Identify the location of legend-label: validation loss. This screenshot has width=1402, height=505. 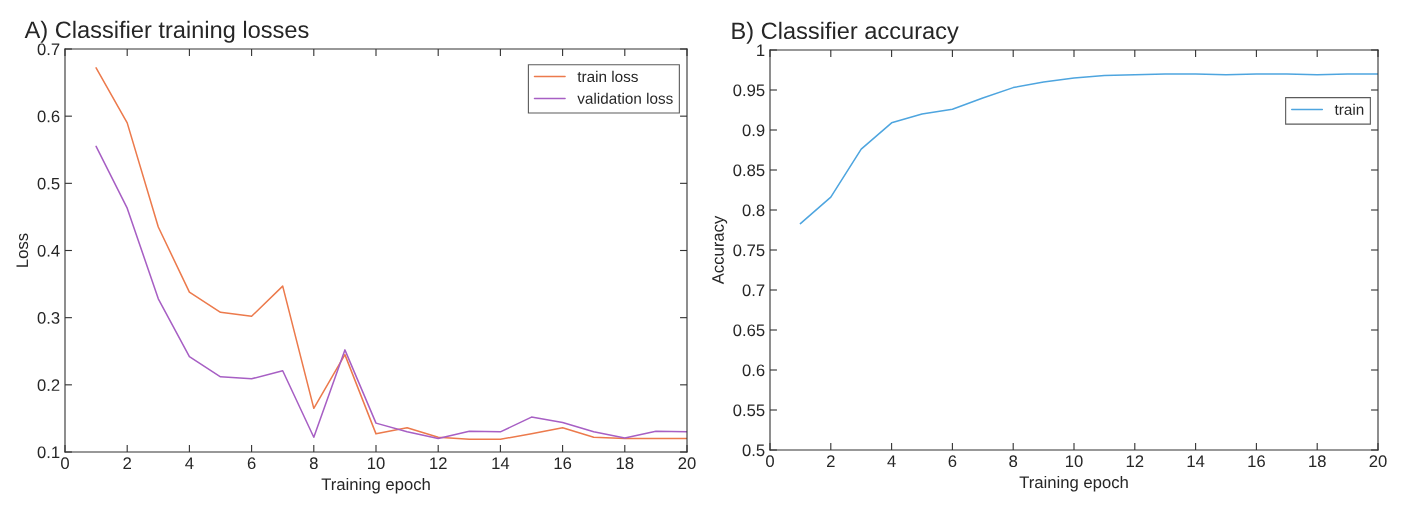
(625, 98).